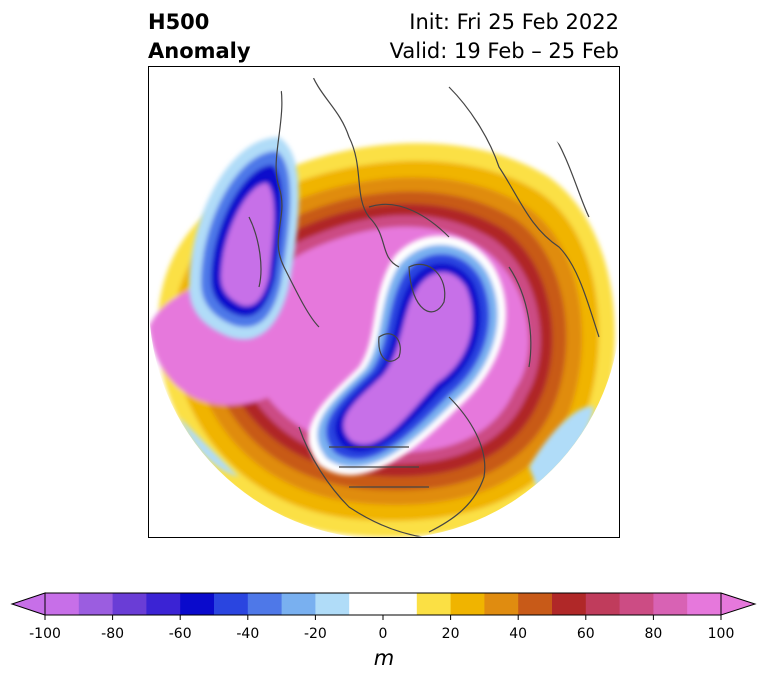  Describe the element at coordinates (383, 617) in the screenshot. I see `colorbar-ticks` at that location.